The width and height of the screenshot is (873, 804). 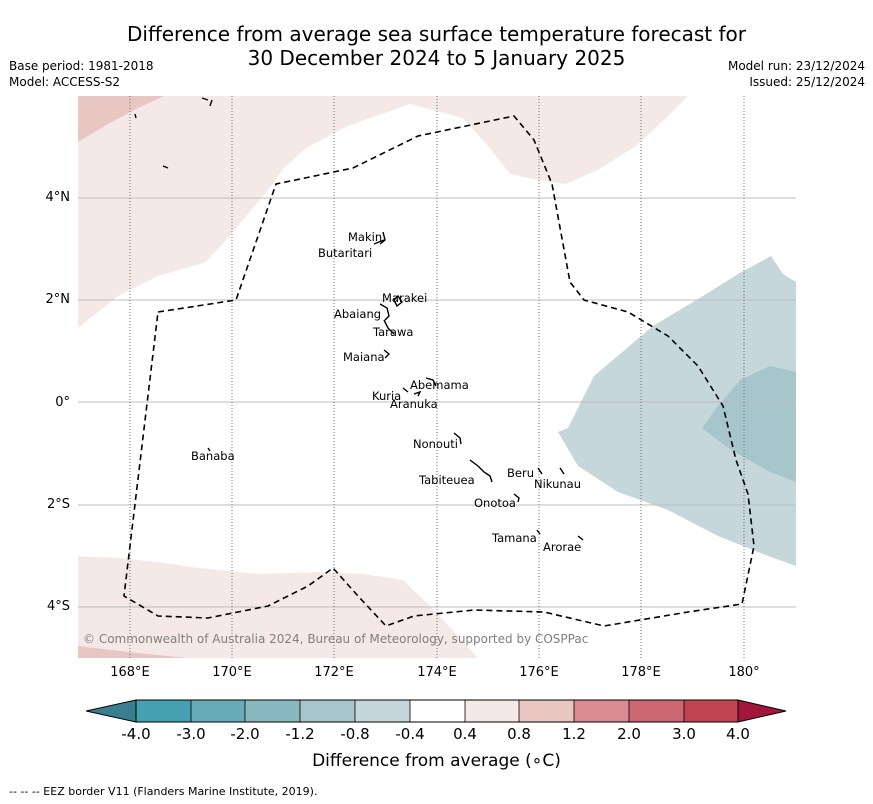 I want to click on label-maiana: Maiana, so click(x=364, y=357).